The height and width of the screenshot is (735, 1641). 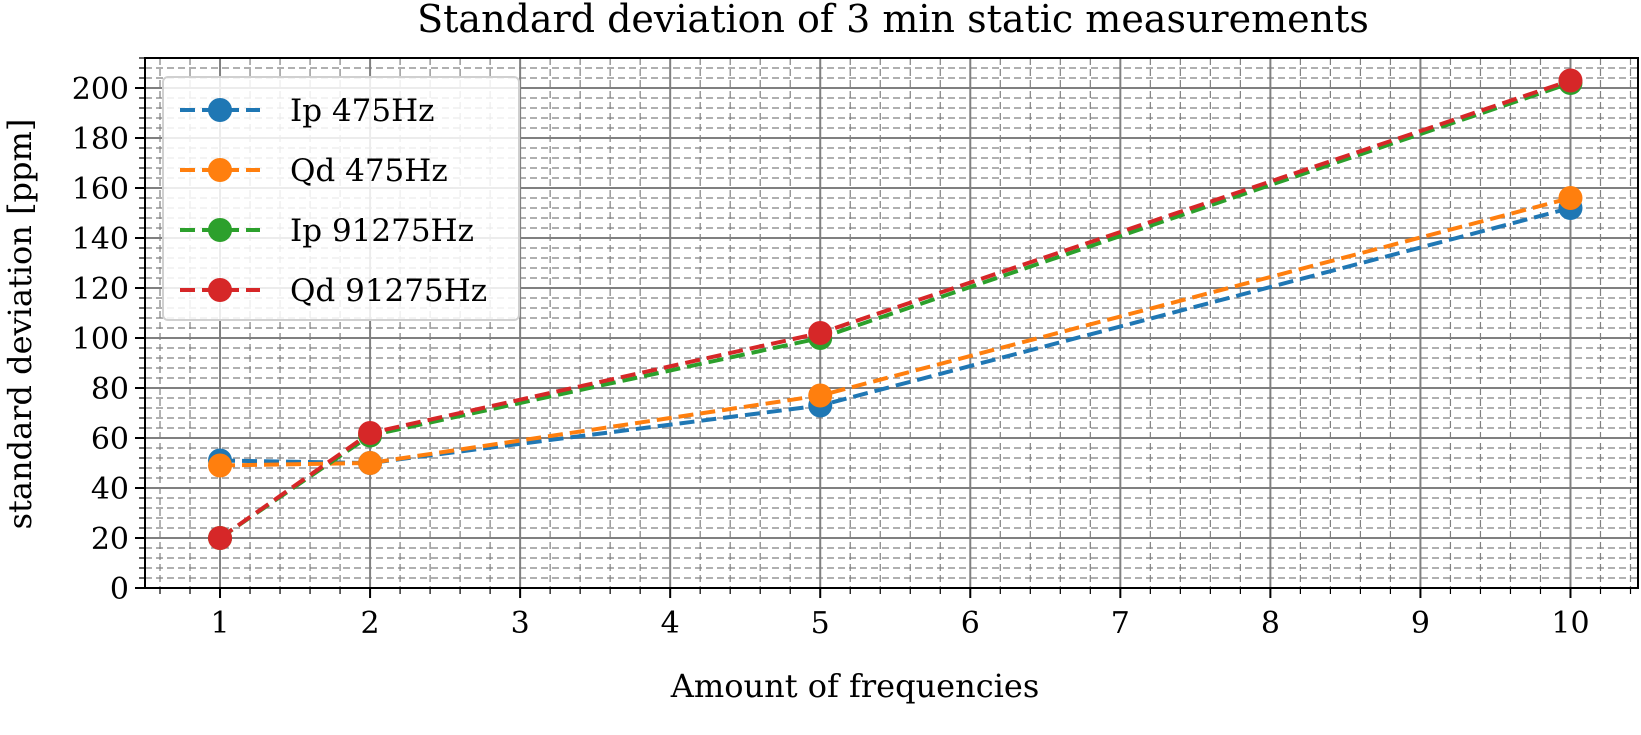 I want to click on x-tick-label: 1, so click(x=219, y=623).